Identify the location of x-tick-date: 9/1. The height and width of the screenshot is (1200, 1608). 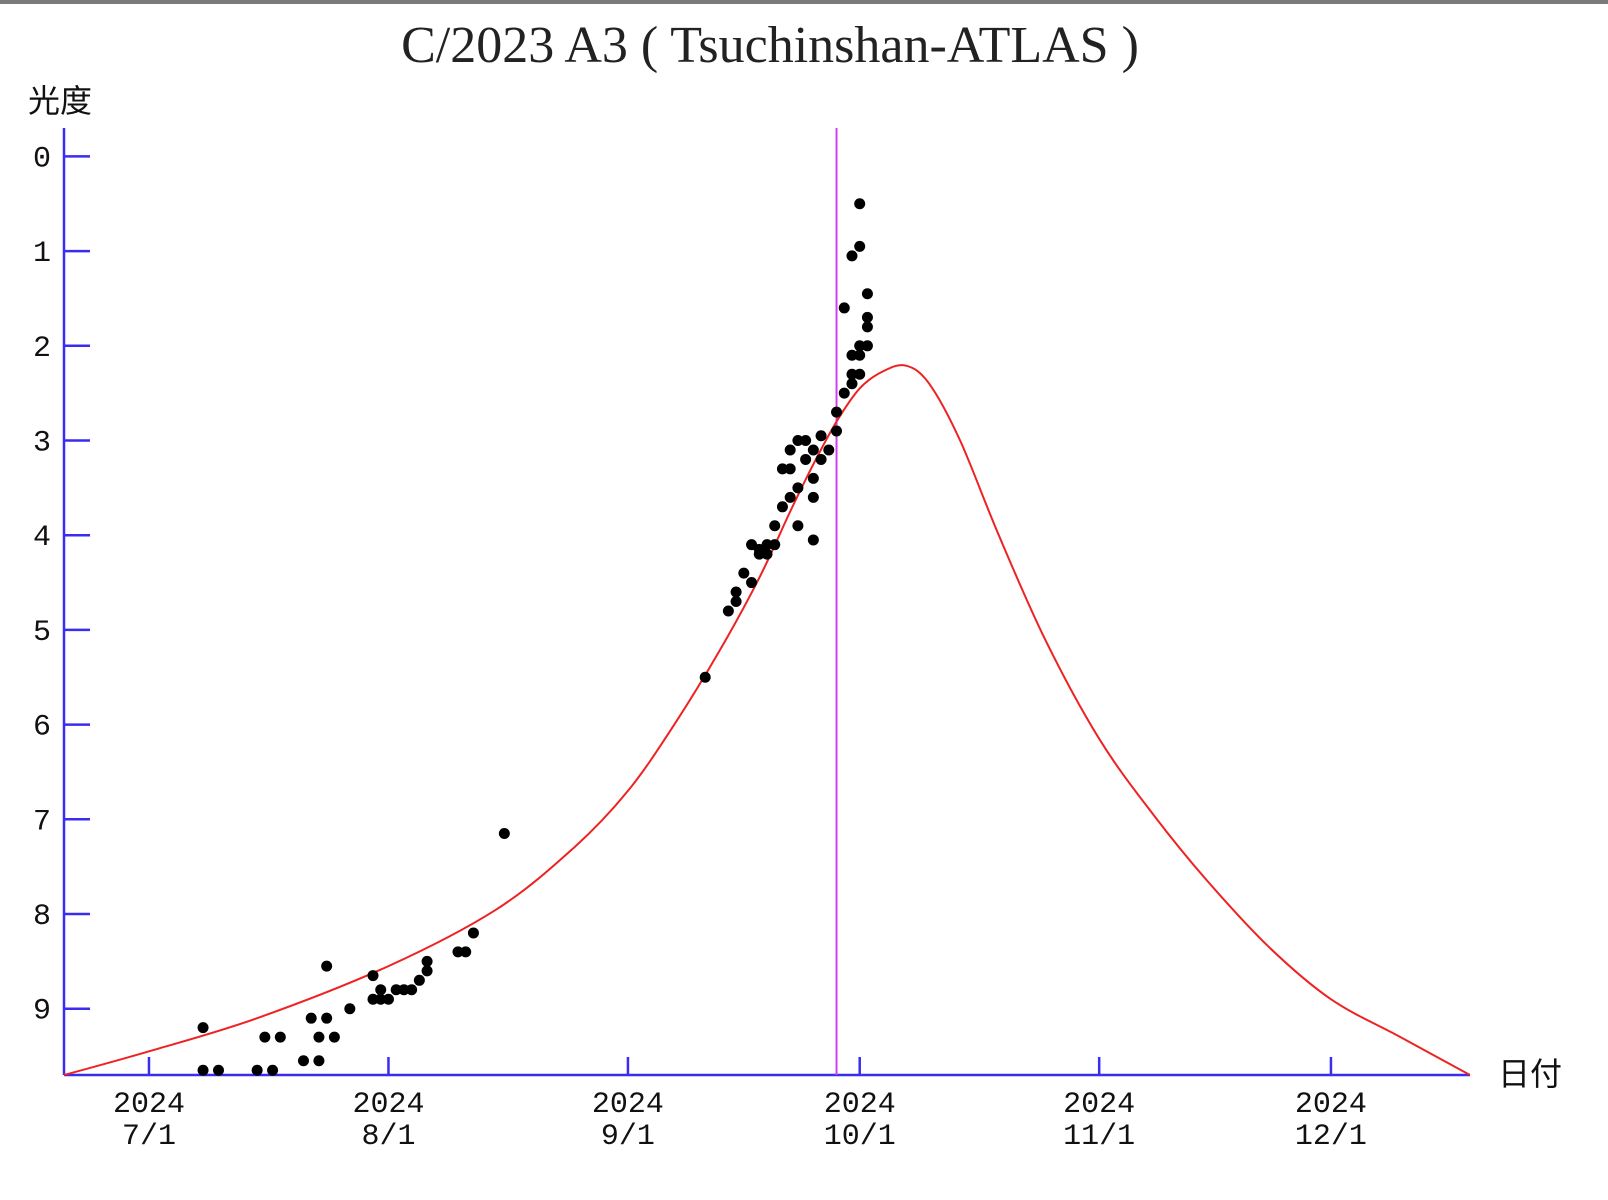
(628, 1137).